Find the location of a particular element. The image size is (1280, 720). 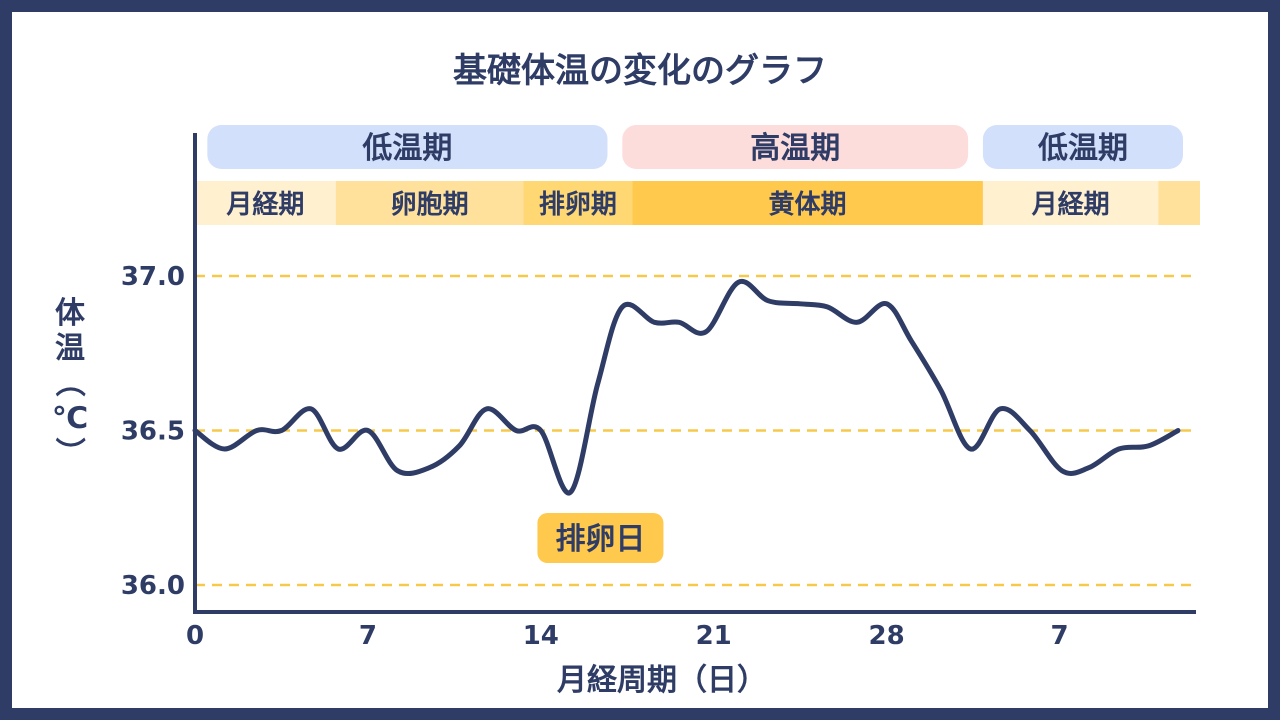

ovulation-label: 排卵日 is located at coordinates (600, 539).